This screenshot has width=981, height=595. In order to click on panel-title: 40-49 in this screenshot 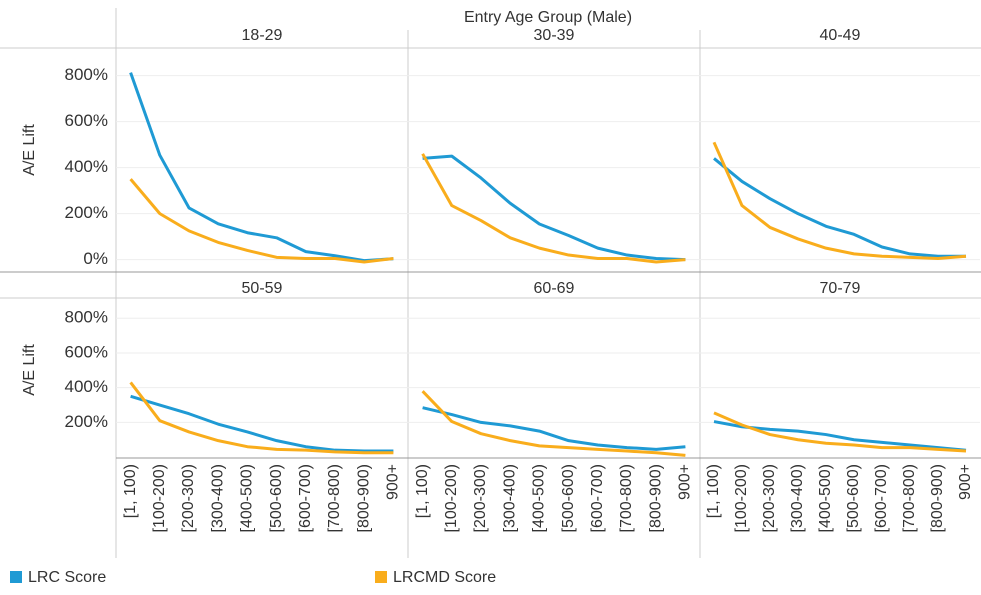, I will do `click(840, 35)`.